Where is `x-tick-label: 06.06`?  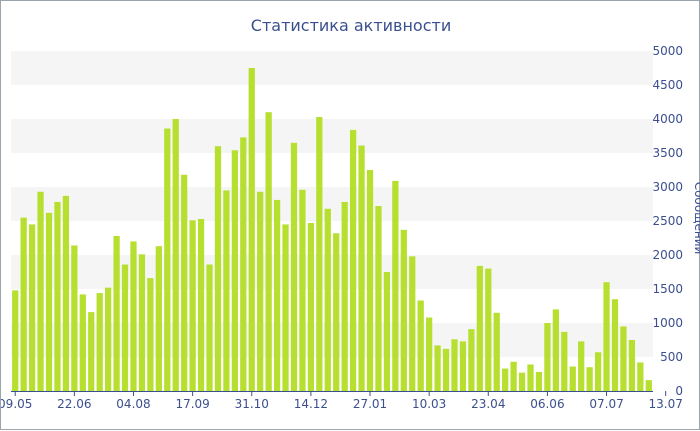 x-tick-label: 06.06 is located at coordinates (547, 404).